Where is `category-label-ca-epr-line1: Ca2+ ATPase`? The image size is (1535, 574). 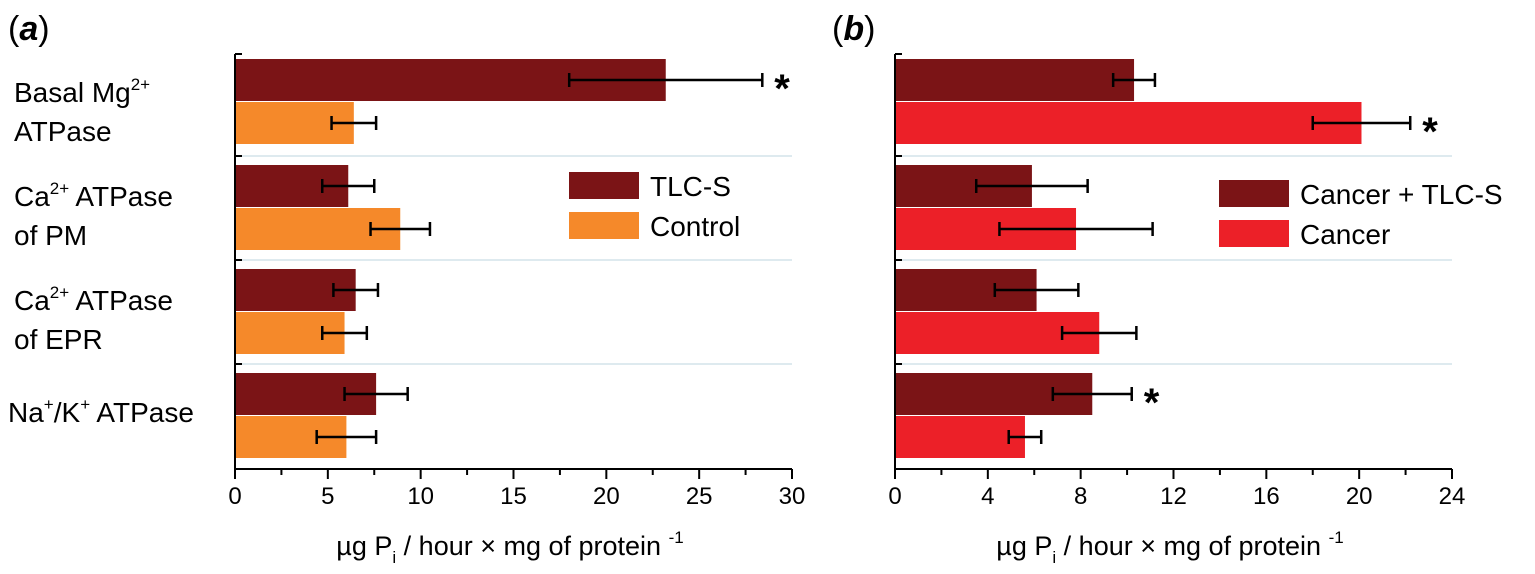 category-label-ca-epr-line1: Ca2+ ATPase is located at coordinates (93, 299).